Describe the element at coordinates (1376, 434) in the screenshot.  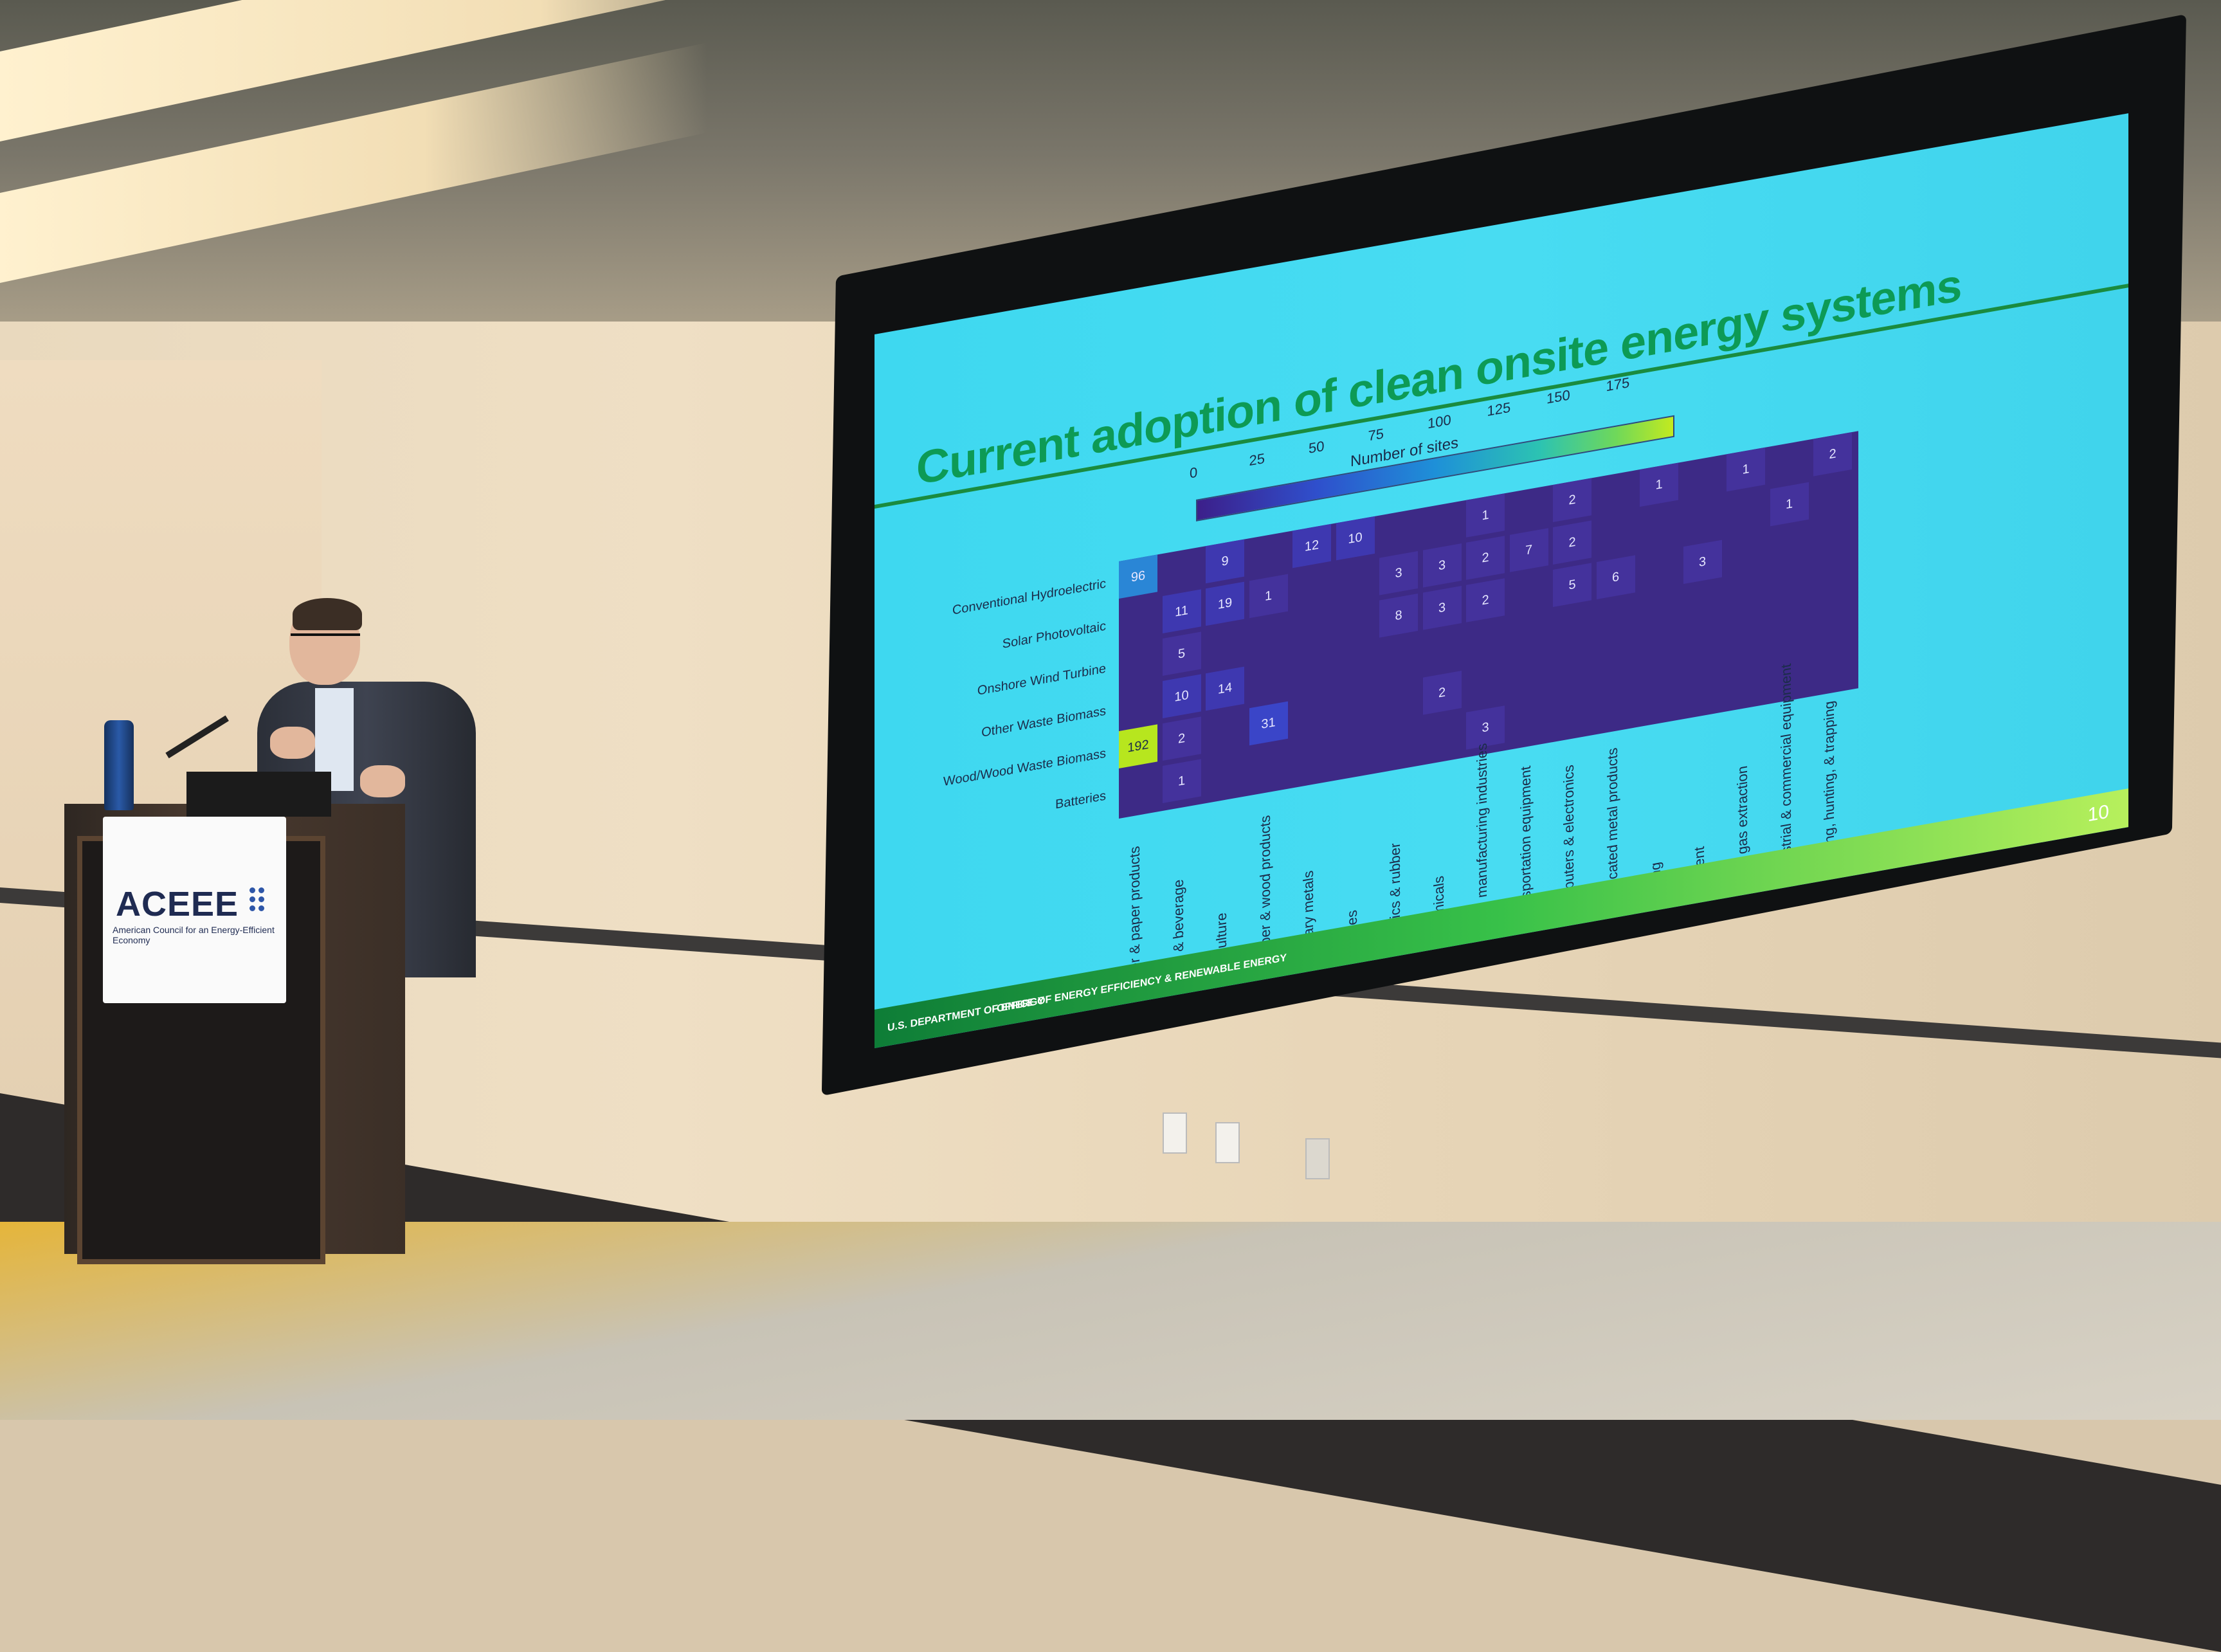
I see `colorbar-tick: 75` at that location.